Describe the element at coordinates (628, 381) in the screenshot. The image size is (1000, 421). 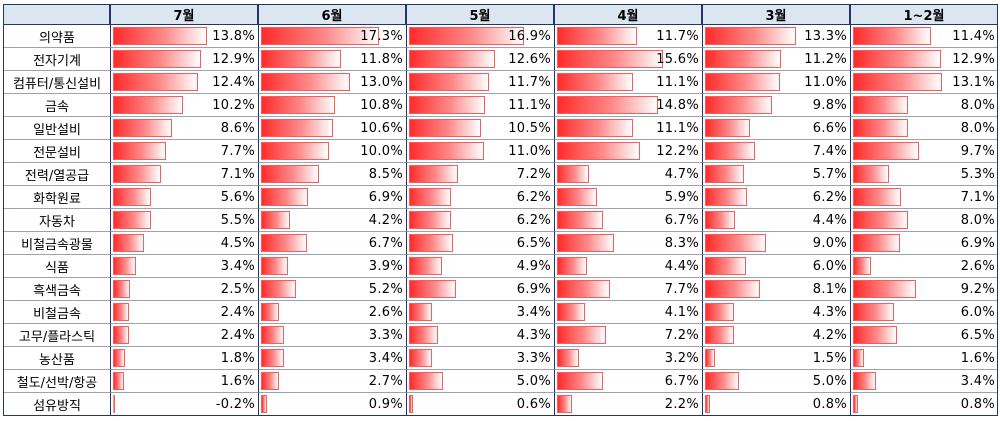
I see `value-cell: 6.7%` at that location.